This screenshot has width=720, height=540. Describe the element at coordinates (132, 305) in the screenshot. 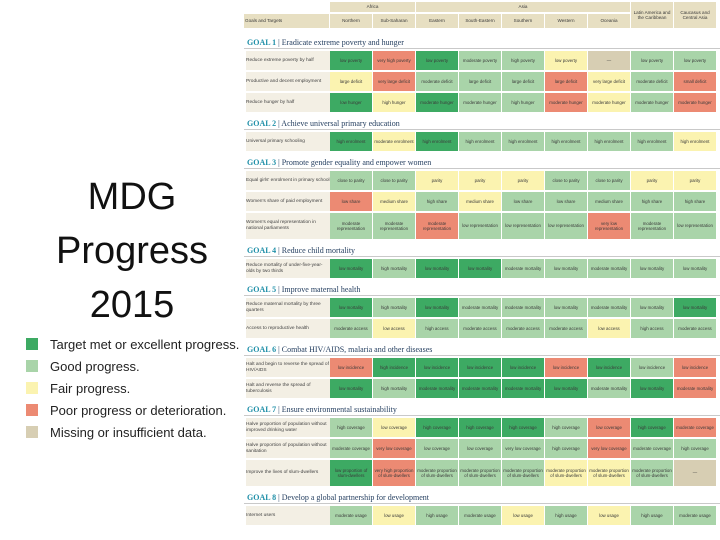

I see `title-line-3: 2015` at that location.